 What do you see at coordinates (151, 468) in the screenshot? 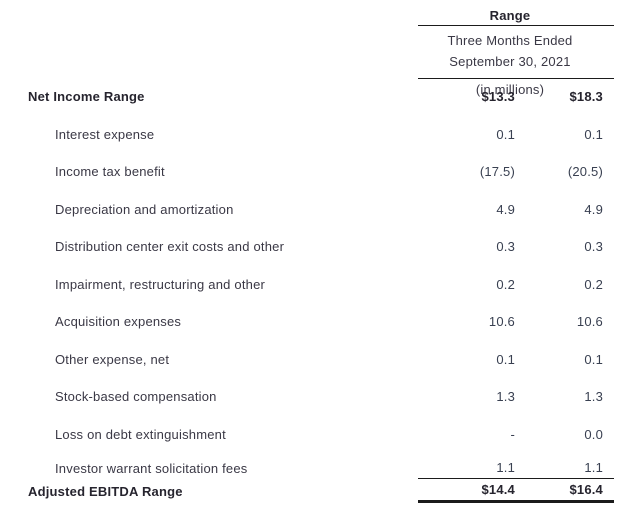
I see `row-label: Investor warrant solicitation fees` at bounding box center [151, 468].